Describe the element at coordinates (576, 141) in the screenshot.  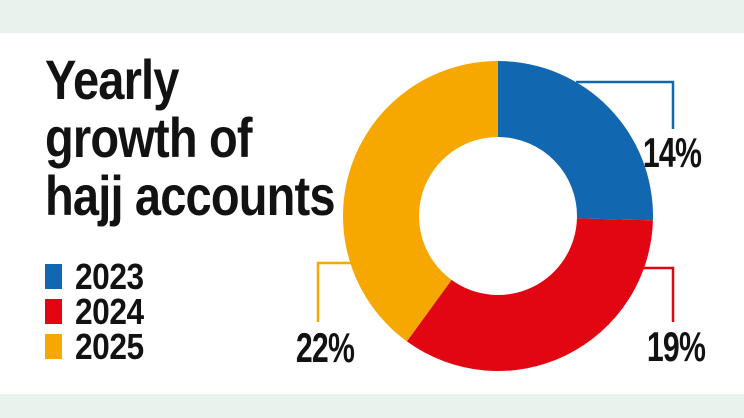
I see `slice-2023` at that location.